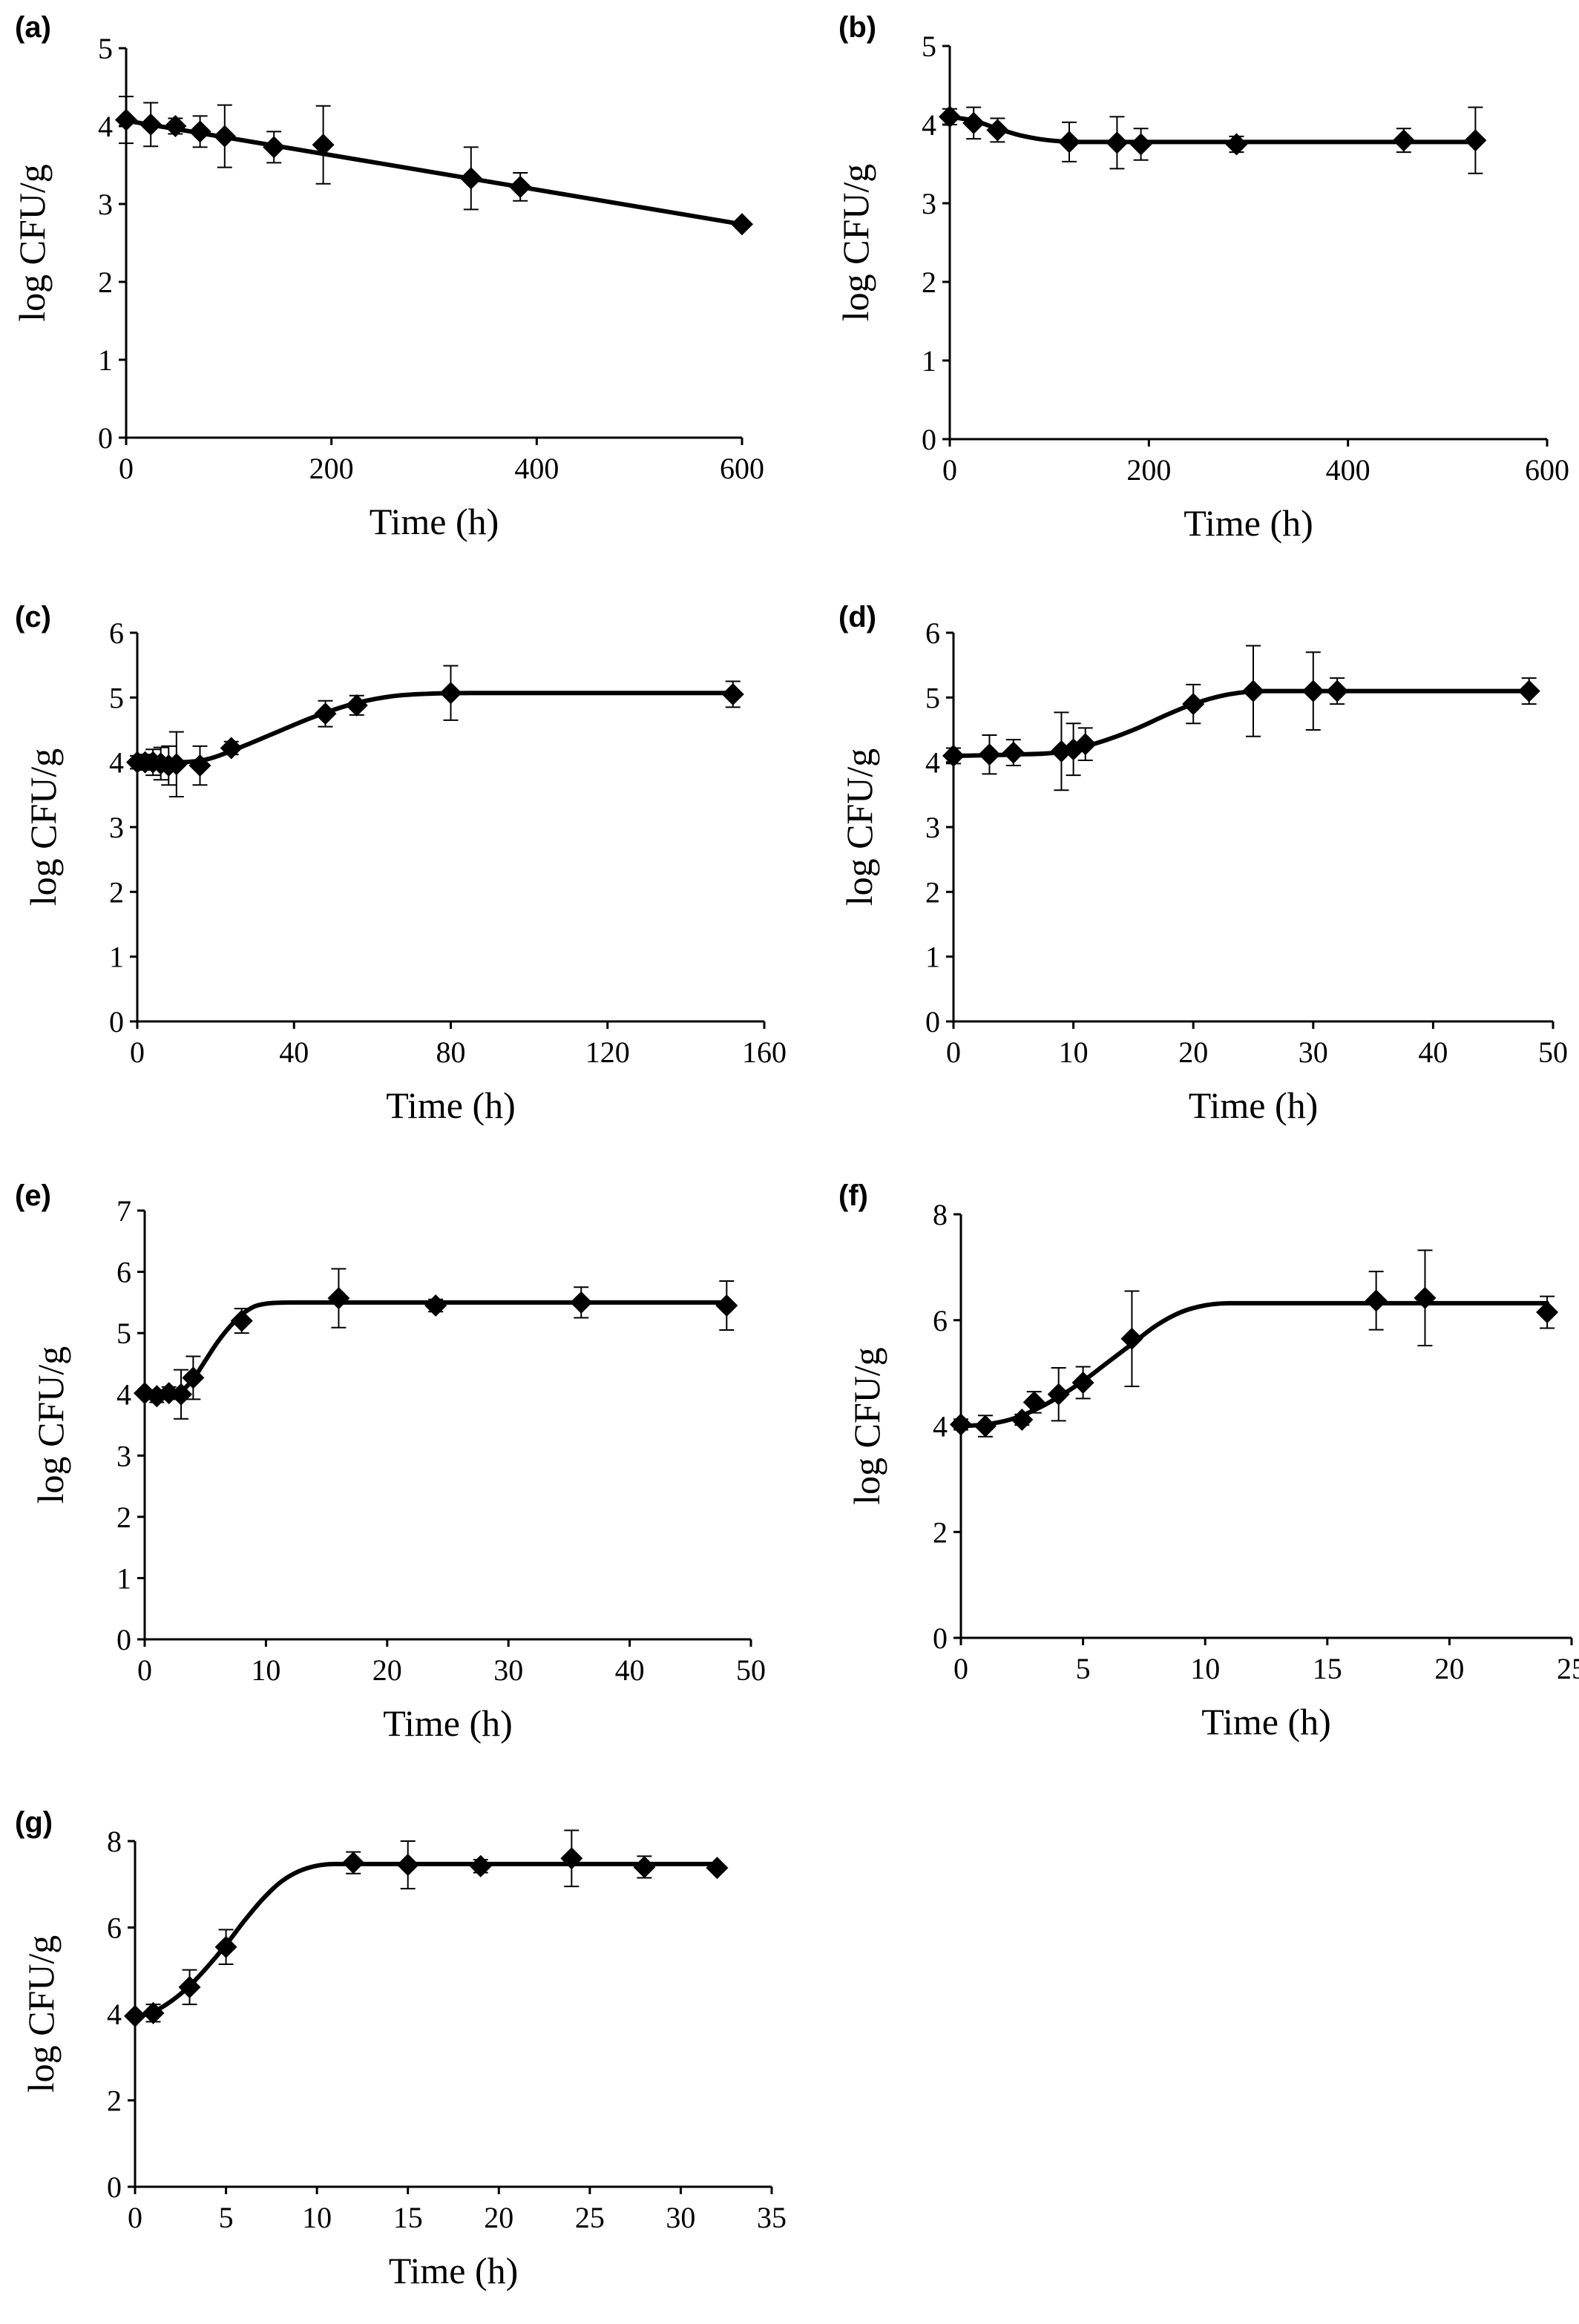  What do you see at coordinates (857, 617) in the screenshot?
I see `panel-label: (d)` at bounding box center [857, 617].